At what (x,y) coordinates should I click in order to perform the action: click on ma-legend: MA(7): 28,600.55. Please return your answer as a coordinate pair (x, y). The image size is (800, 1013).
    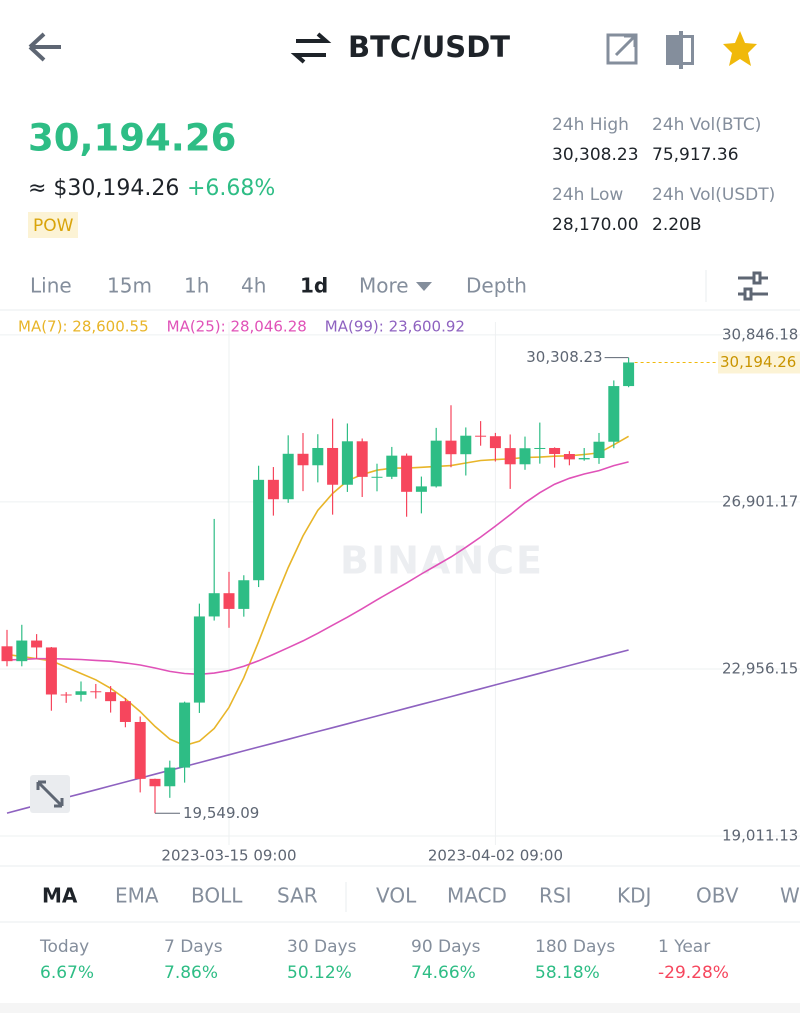
    Looking at the image, I should click on (83, 327).